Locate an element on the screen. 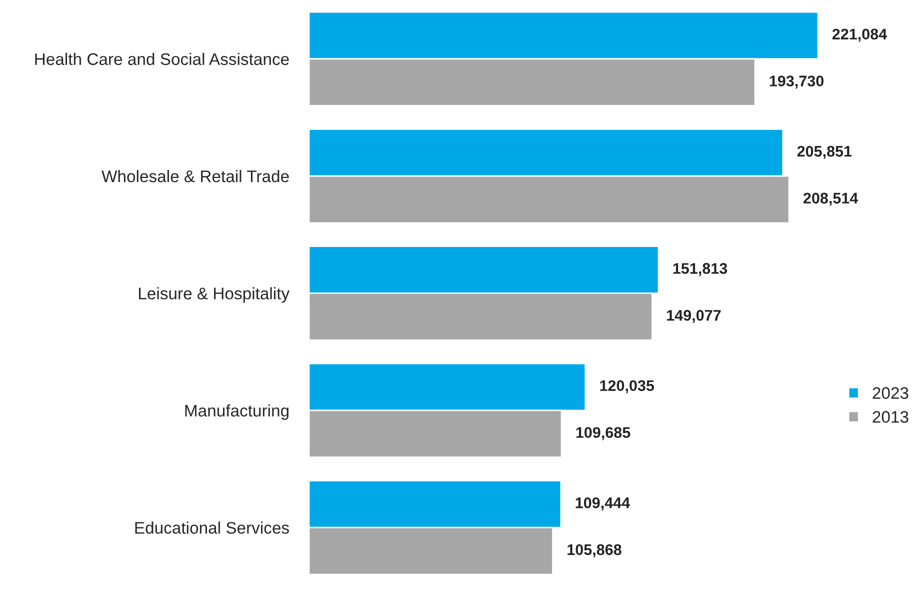 This screenshot has width=924, height=592. y-tick-label: Health Care and Social Assistance is located at coordinates (162, 59).